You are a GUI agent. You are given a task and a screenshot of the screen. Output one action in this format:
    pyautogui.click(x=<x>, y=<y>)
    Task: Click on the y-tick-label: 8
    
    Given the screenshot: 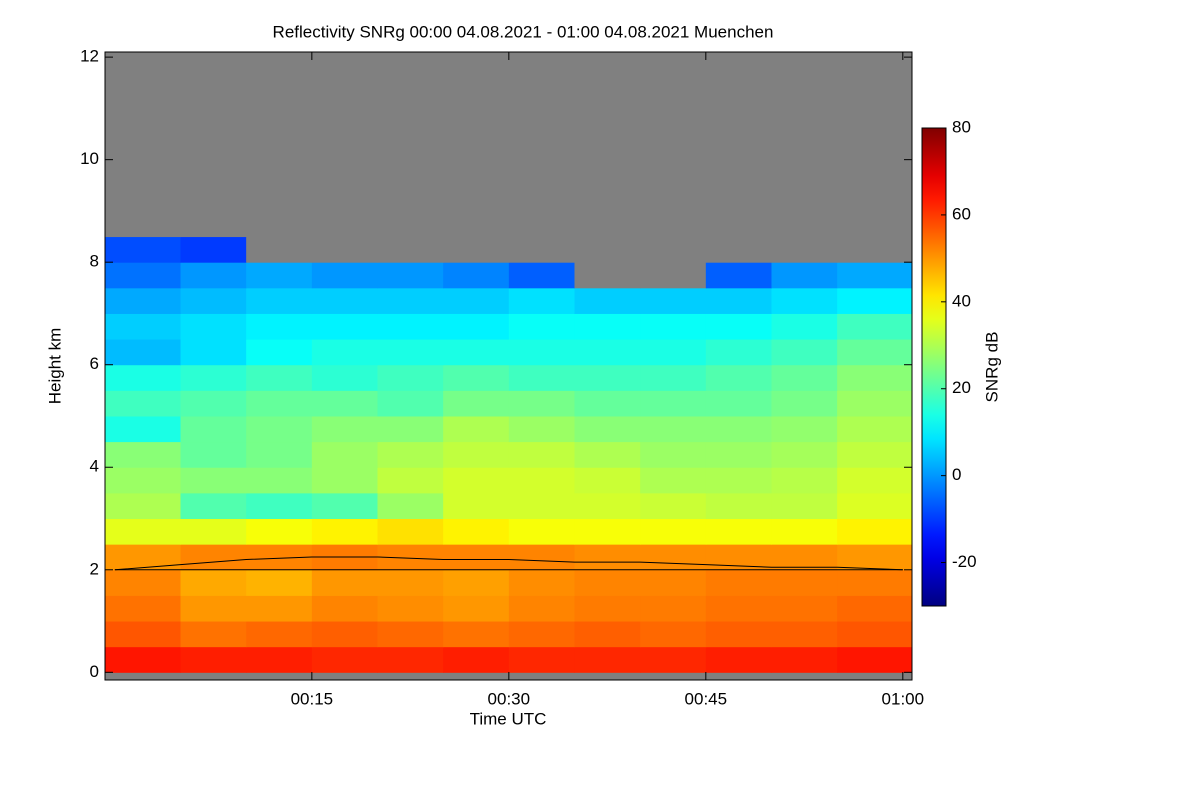 What is the action you would take?
    pyautogui.click(x=94, y=261)
    